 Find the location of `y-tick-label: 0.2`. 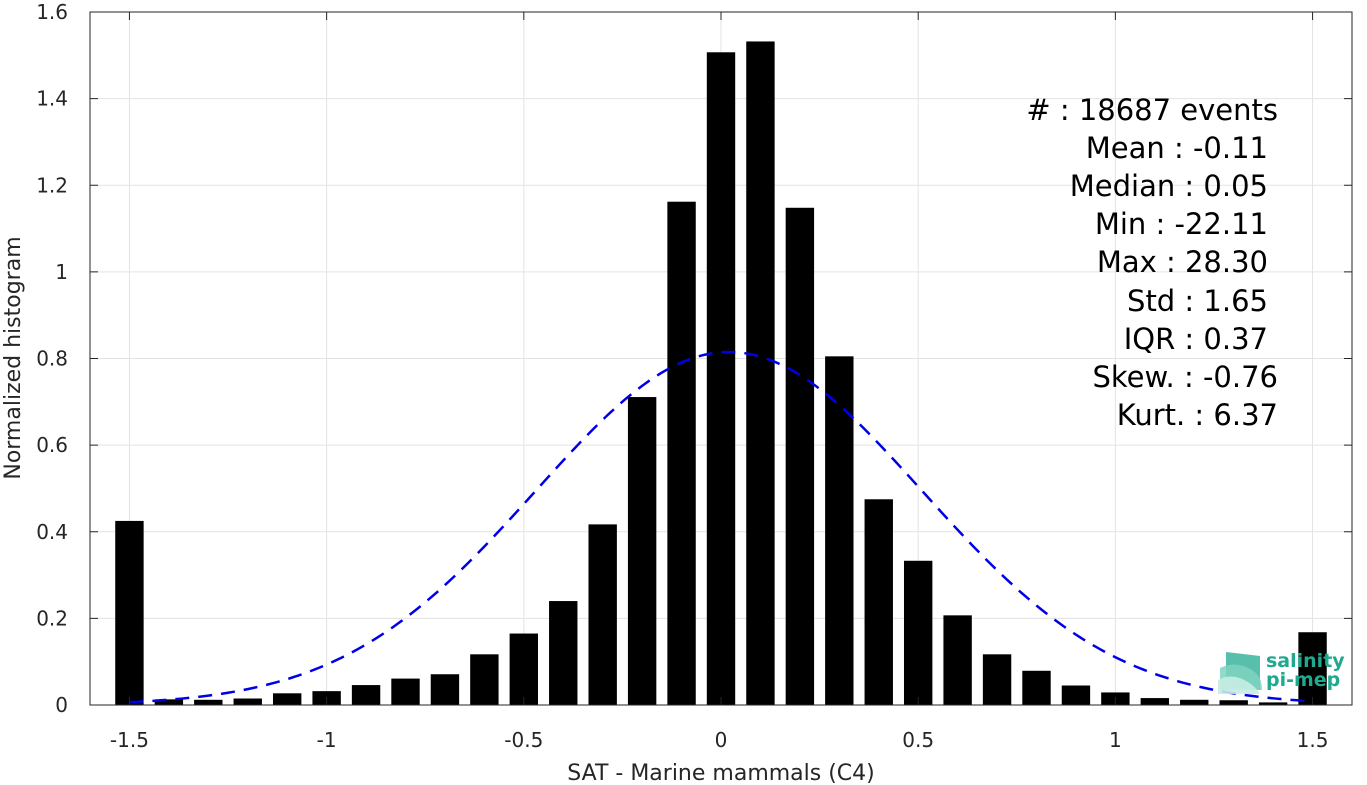

y-tick-label: 0.2 is located at coordinates (52, 618).